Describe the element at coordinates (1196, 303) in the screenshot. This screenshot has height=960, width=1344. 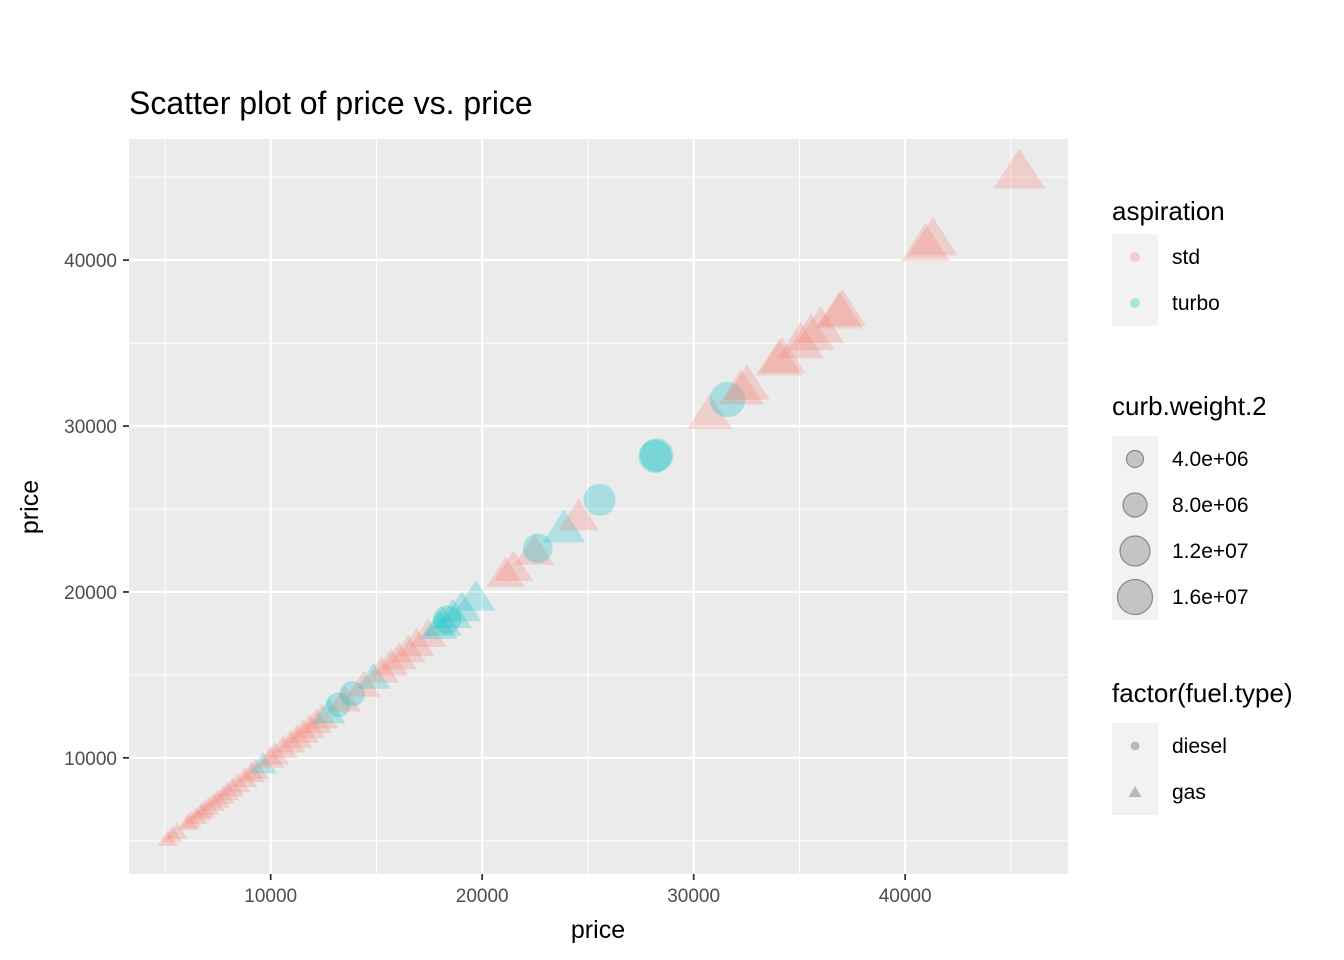
I see `legend-label: turbo` at that location.